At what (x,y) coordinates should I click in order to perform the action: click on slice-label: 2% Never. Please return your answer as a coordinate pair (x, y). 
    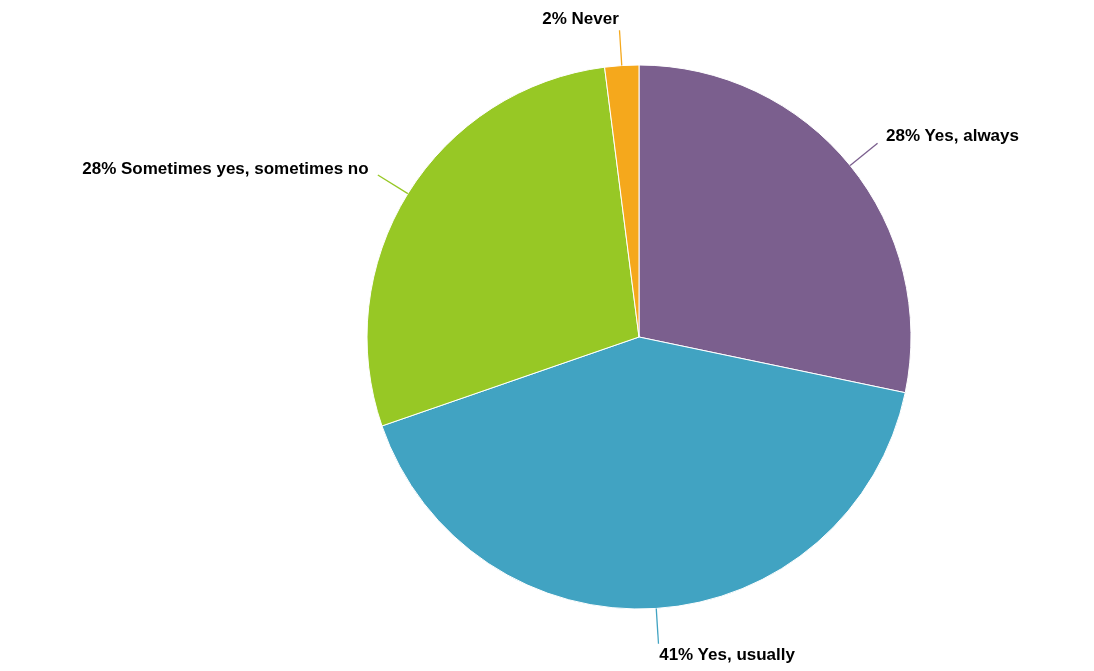
    Looking at the image, I should click on (581, 19).